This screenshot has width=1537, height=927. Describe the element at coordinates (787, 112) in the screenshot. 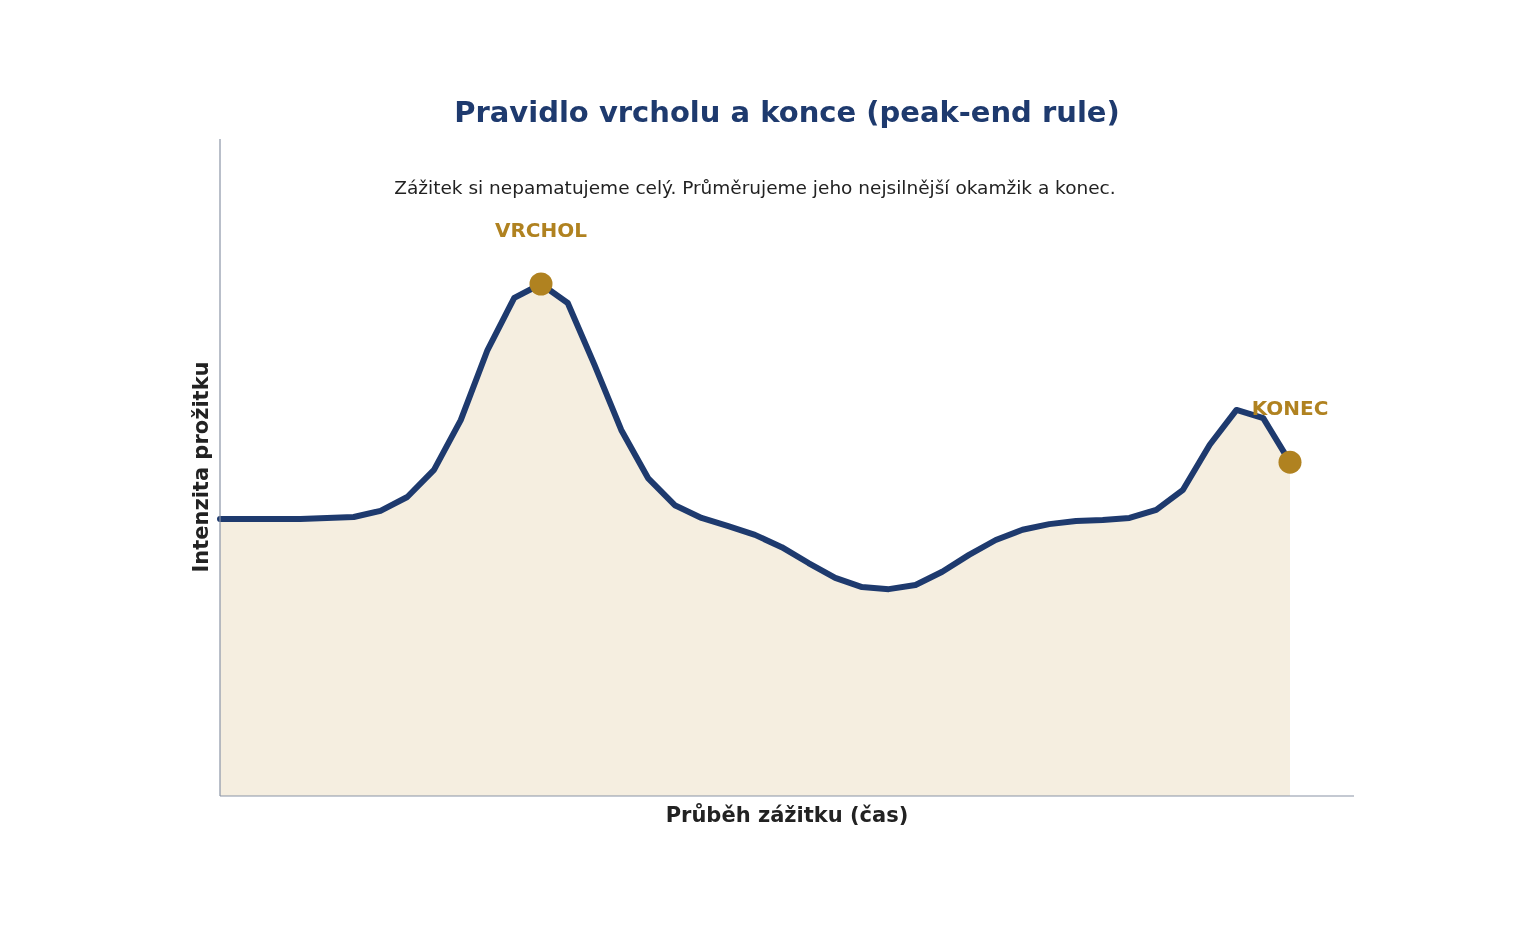

I see `chart-title: Pravidlo vrcholu a konce (peak-end rule)` at that location.